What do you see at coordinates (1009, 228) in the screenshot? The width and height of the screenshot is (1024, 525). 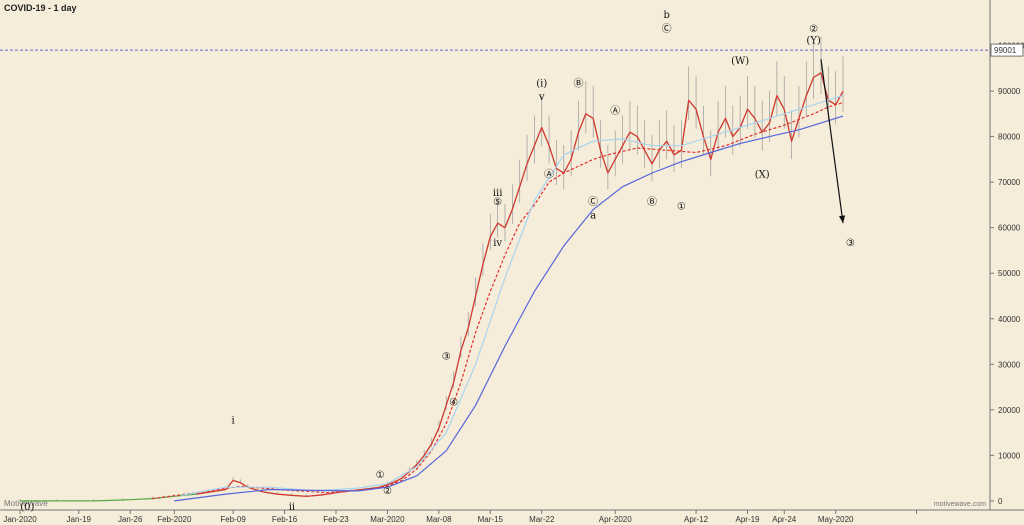 I see `y-tick-label: 60000` at bounding box center [1009, 228].